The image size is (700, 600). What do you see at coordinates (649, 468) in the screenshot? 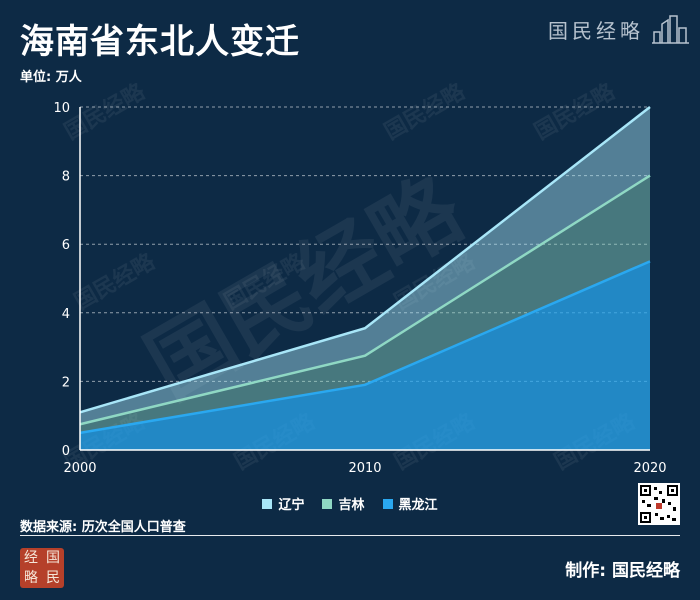
I see `x-tick-label: 2020` at bounding box center [649, 468].